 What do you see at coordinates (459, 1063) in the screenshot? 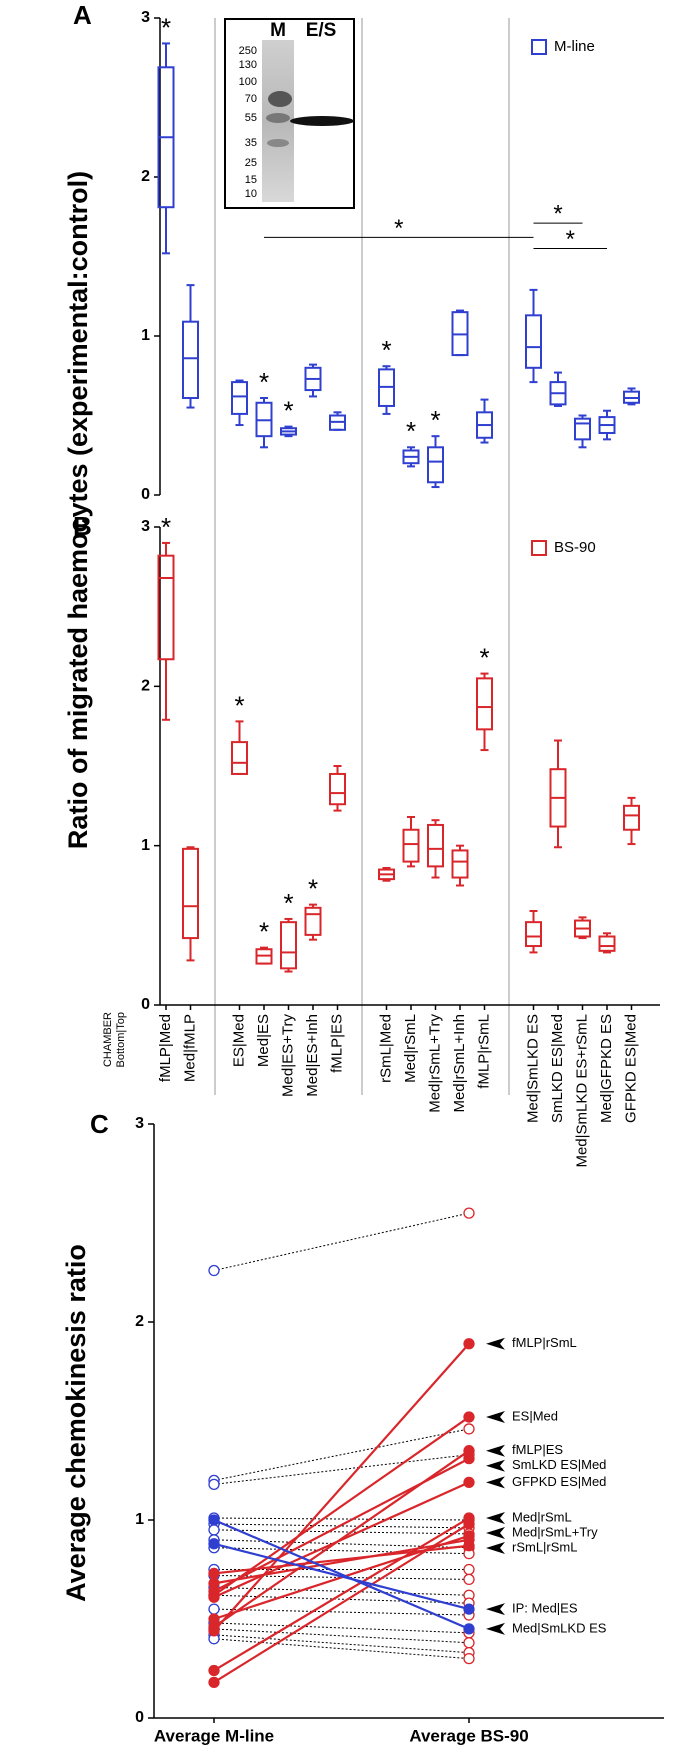
I see `x-tick-label: Med|rSmL+Inh` at bounding box center [459, 1063].